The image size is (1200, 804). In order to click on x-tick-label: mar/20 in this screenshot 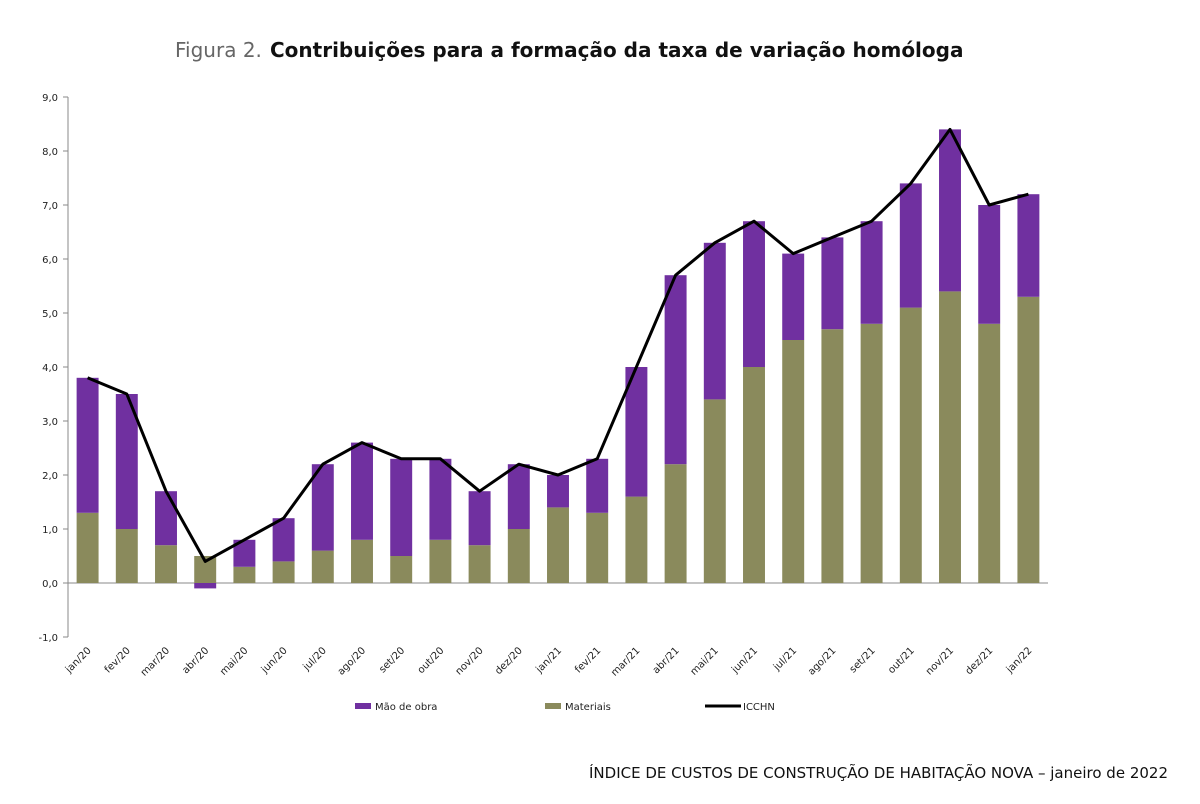, I will do `click(155, 661)`.